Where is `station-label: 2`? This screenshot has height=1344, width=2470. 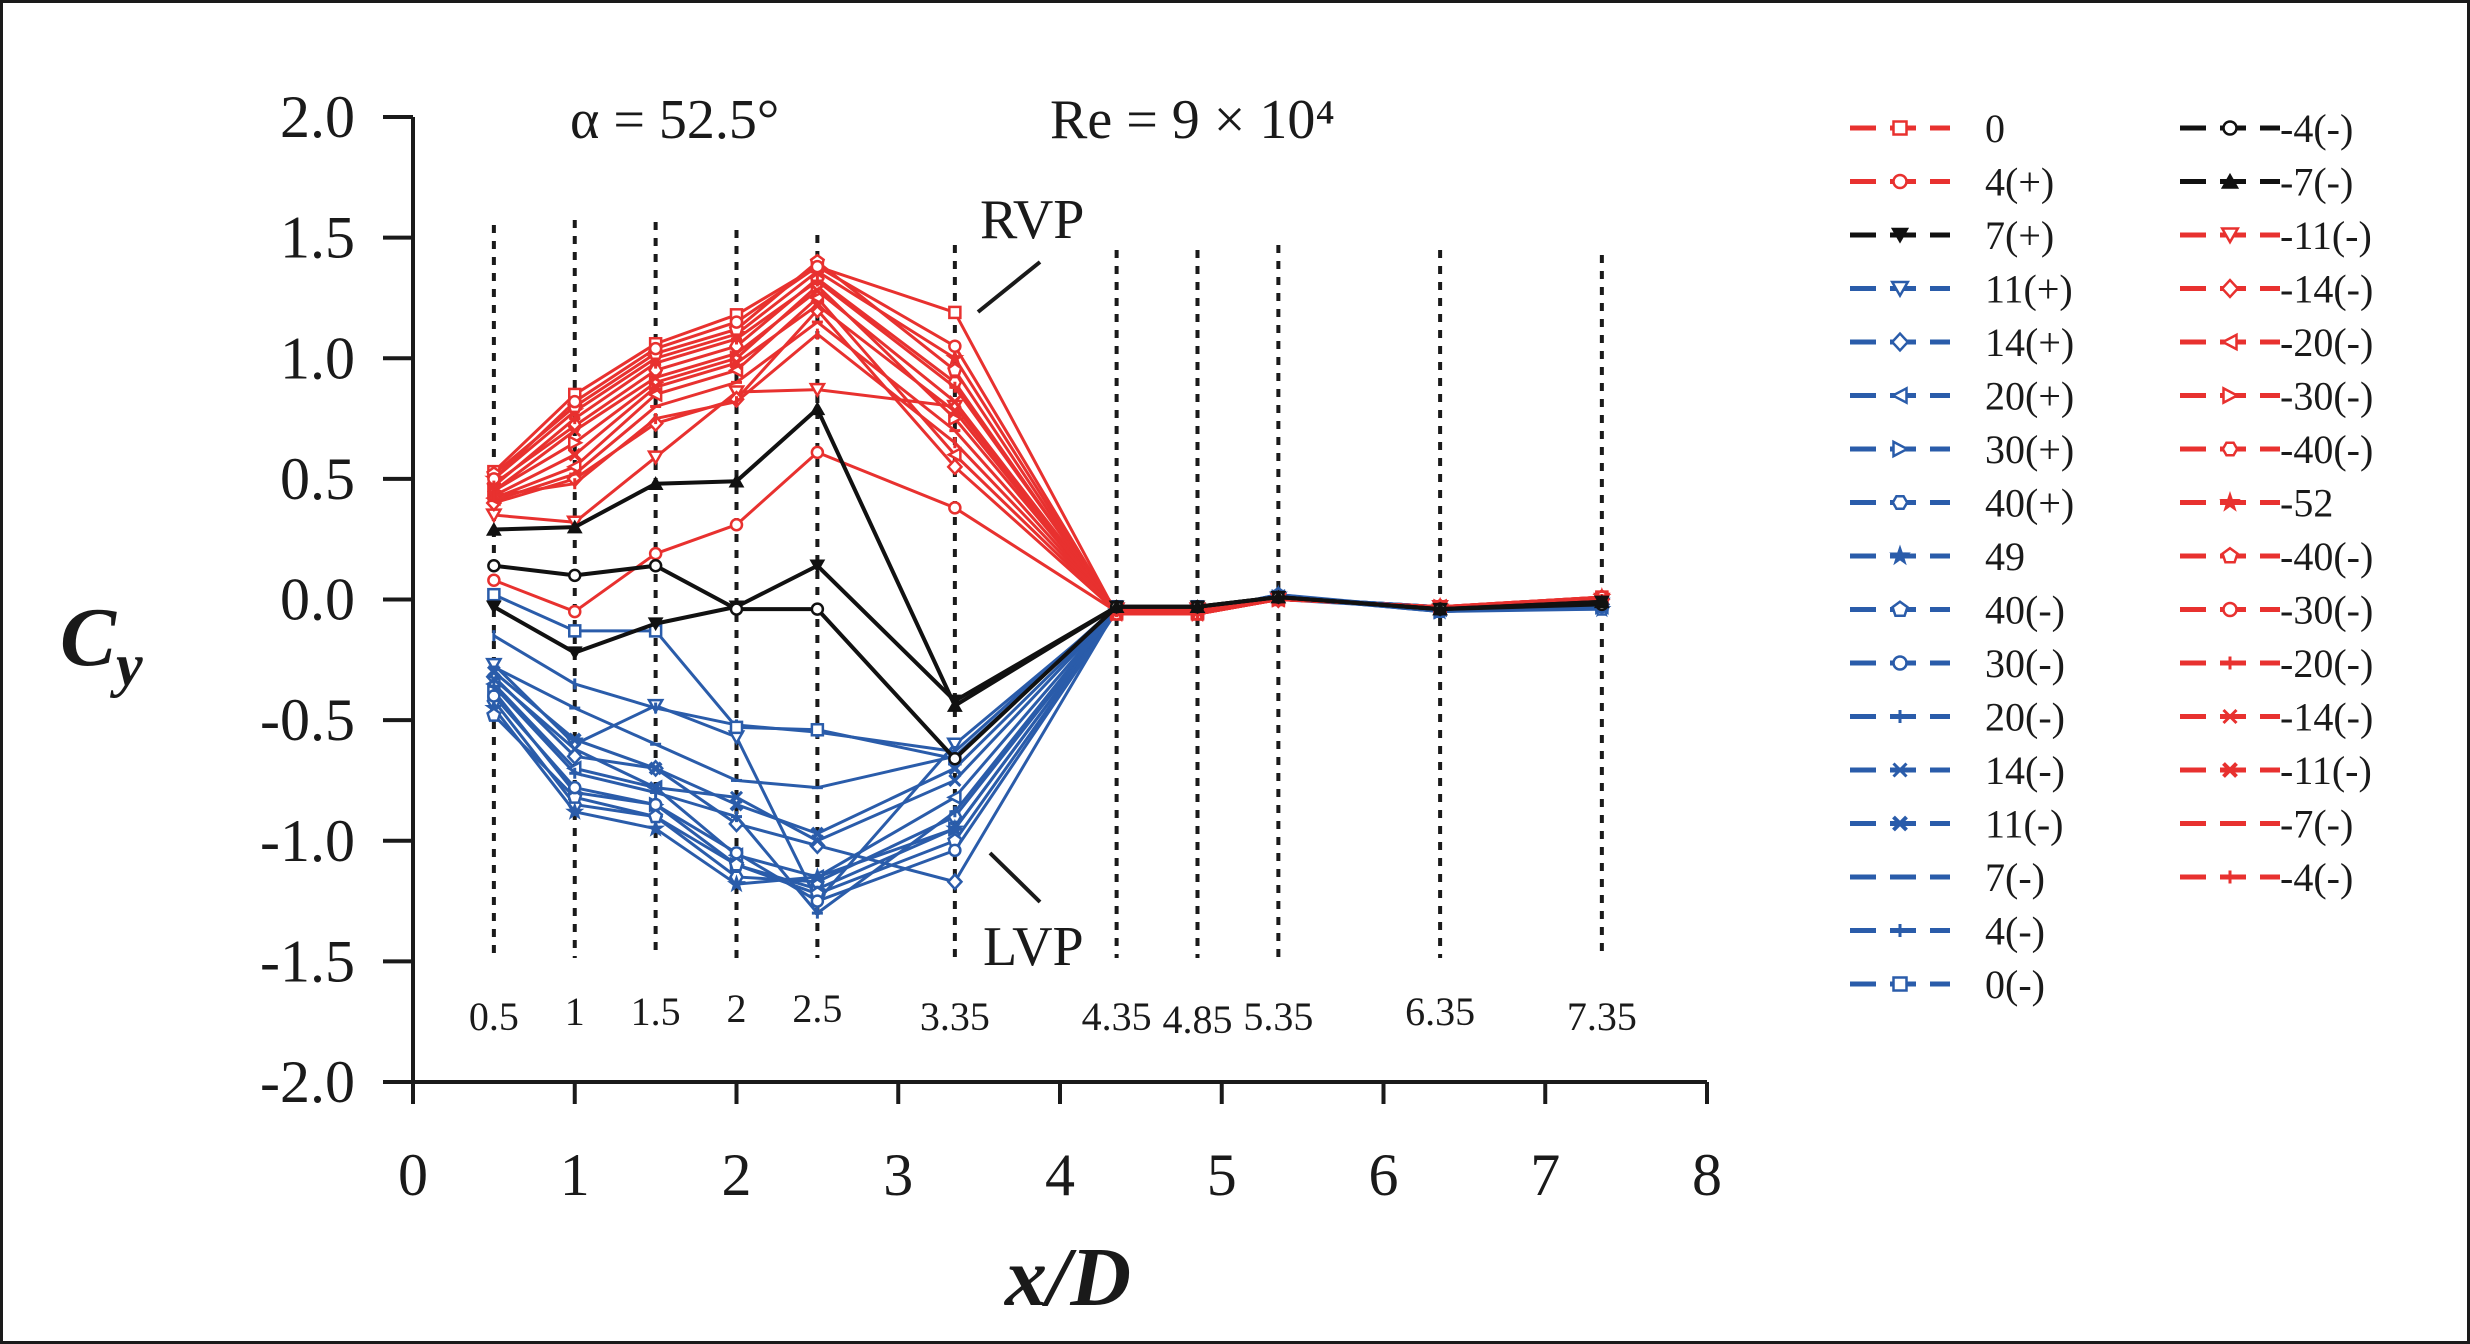
station-label: 2 is located at coordinates (737, 1008).